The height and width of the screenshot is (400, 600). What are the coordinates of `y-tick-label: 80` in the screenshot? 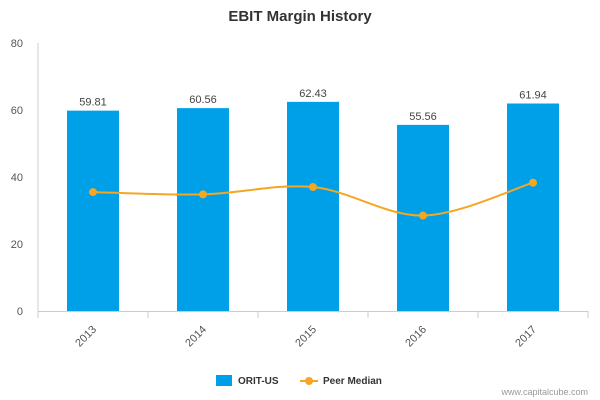 It's located at (17, 44).